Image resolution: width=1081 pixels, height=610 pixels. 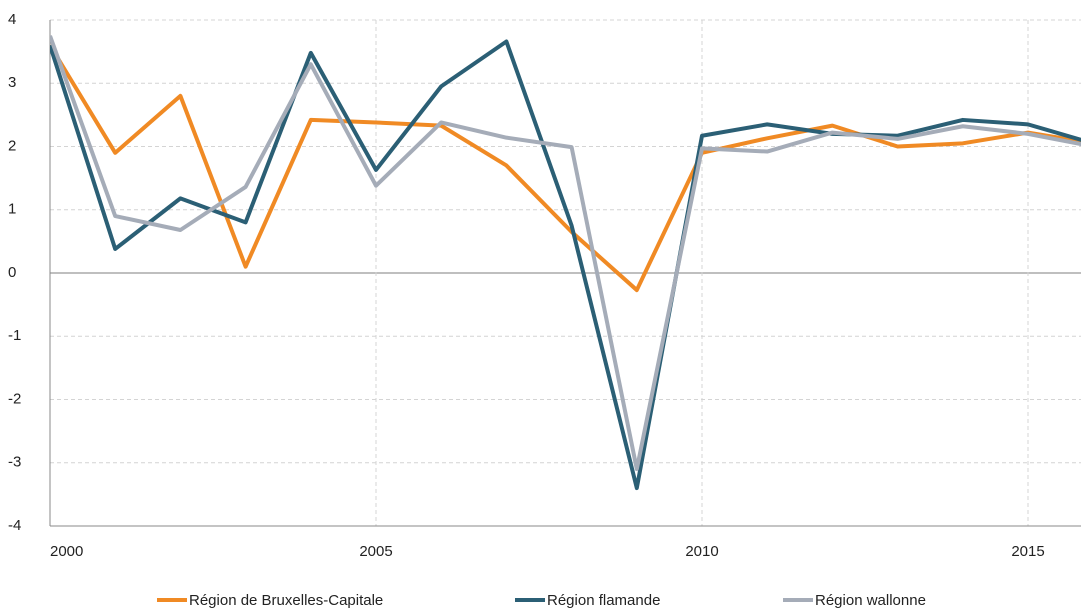 I want to click on y-tick-label: -2, so click(x=14, y=398).